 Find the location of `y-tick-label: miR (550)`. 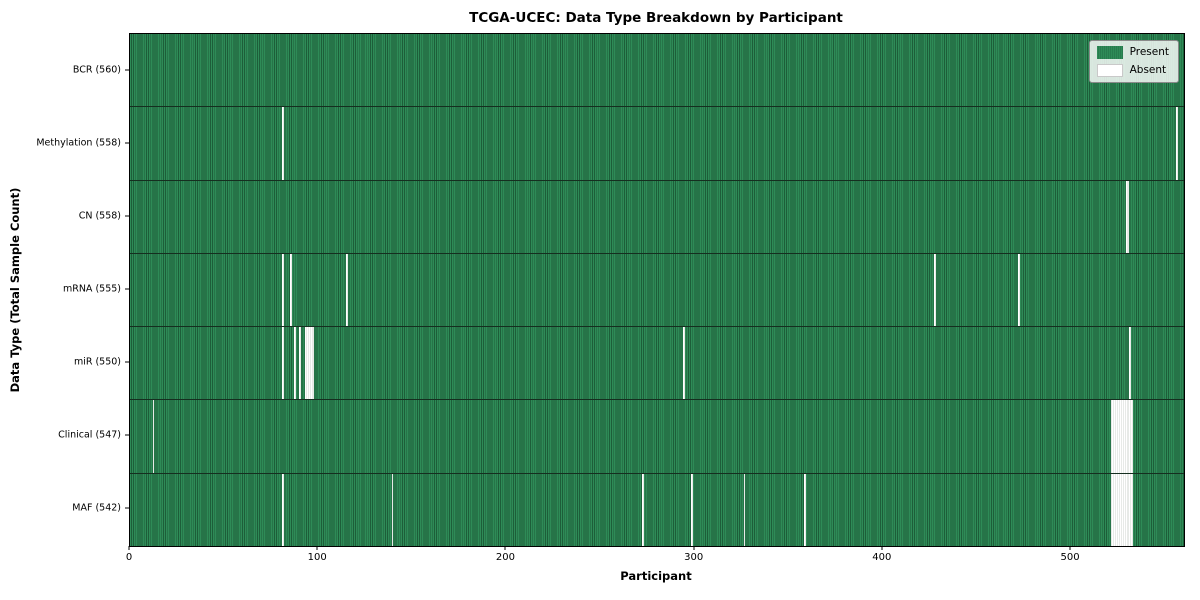

y-tick-label: miR (550) is located at coordinates (97, 362).